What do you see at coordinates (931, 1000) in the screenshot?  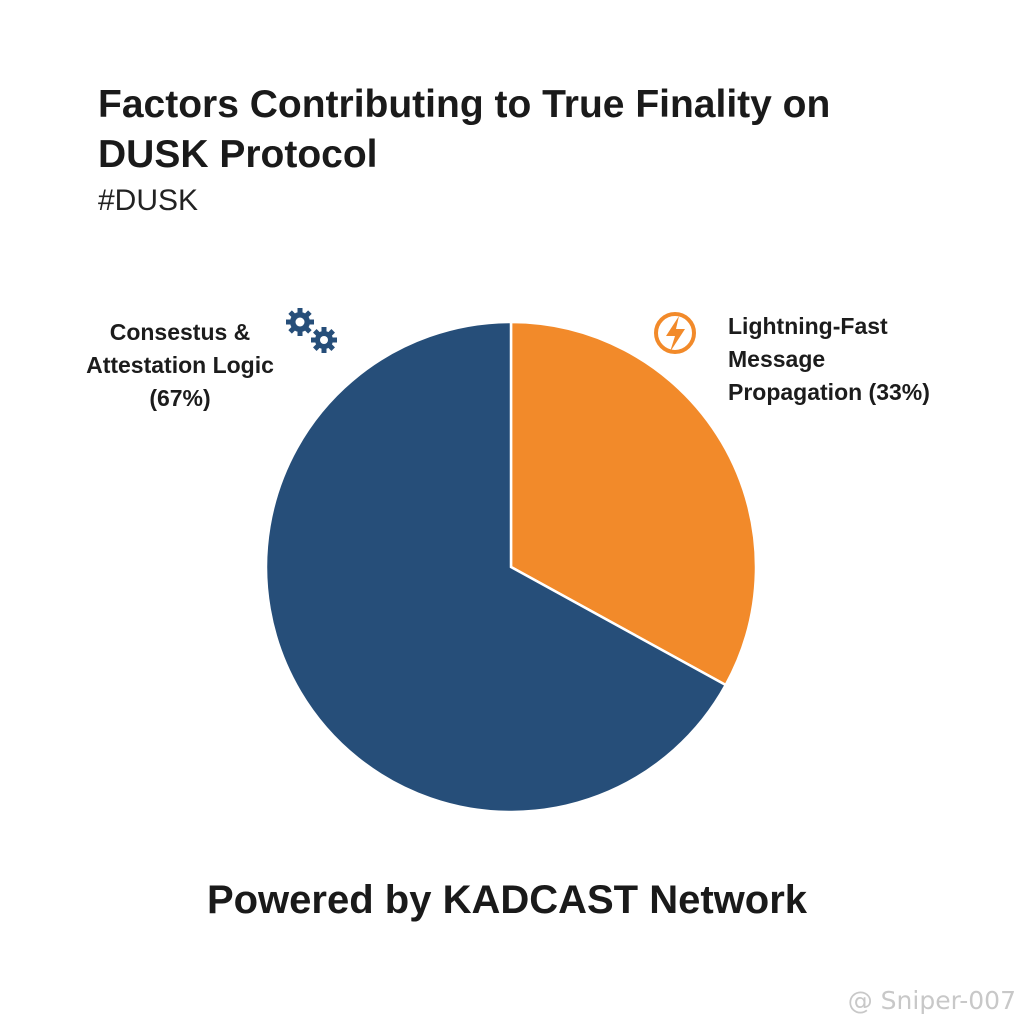 I see `watermark: @ Sniper-007` at bounding box center [931, 1000].